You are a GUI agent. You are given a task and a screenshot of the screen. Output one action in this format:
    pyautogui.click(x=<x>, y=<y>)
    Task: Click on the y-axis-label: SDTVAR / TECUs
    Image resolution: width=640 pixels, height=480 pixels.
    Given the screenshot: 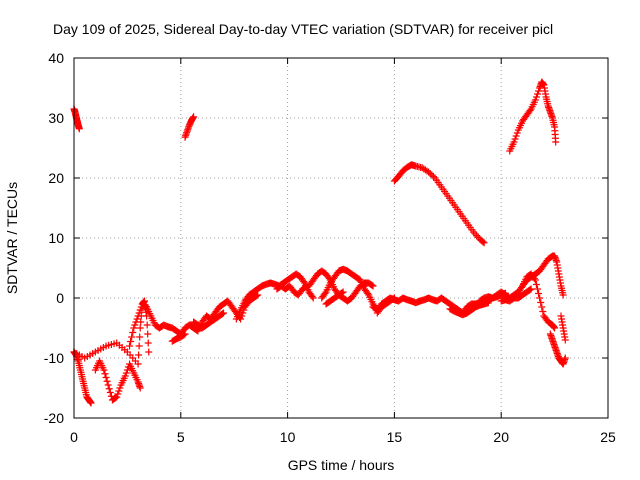 What is the action you would take?
    pyautogui.click(x=12, y=238)
    